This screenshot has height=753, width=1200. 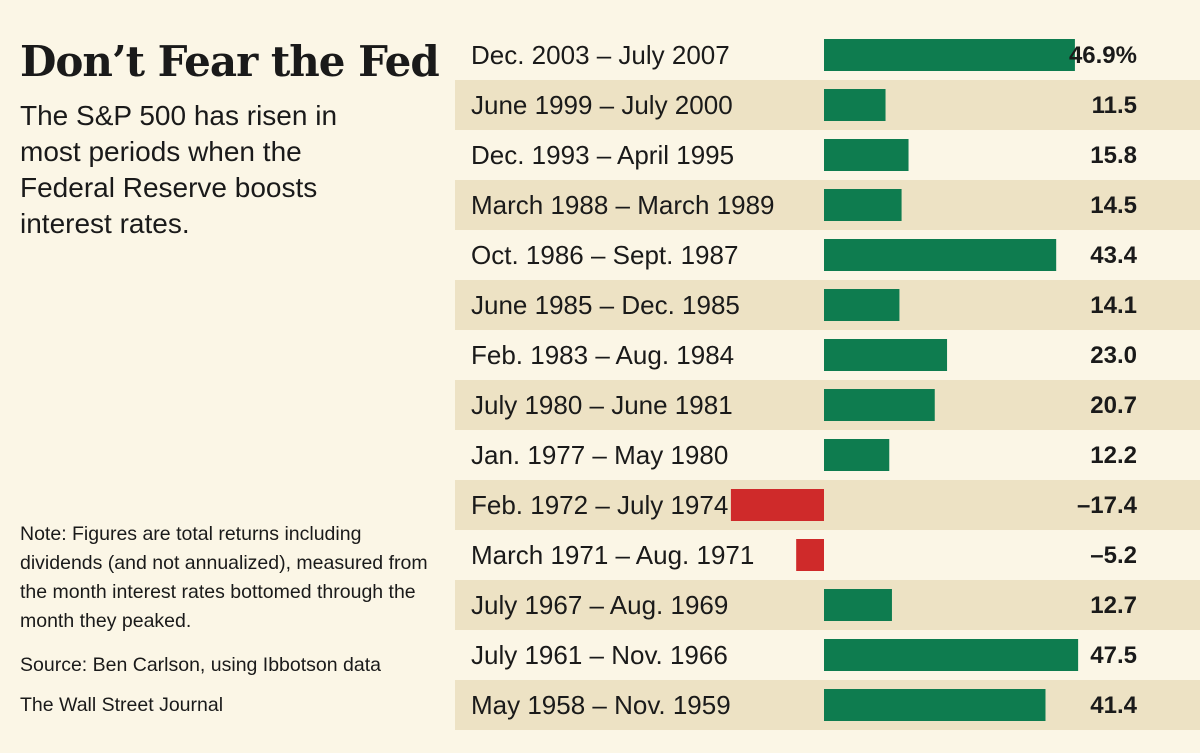 I want to click on category-label: Dec. 1993 – April 1995, so click(x=602, y=155).